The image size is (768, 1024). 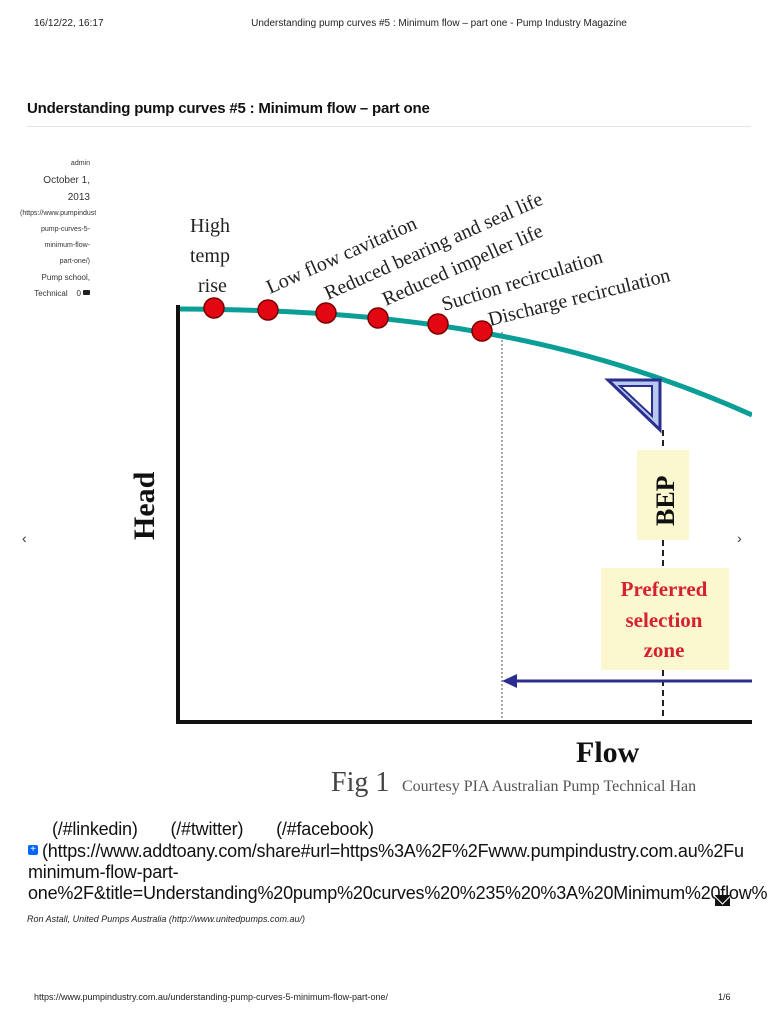 I want to click on bep-triangle-inner, so click(x=635, y=402).